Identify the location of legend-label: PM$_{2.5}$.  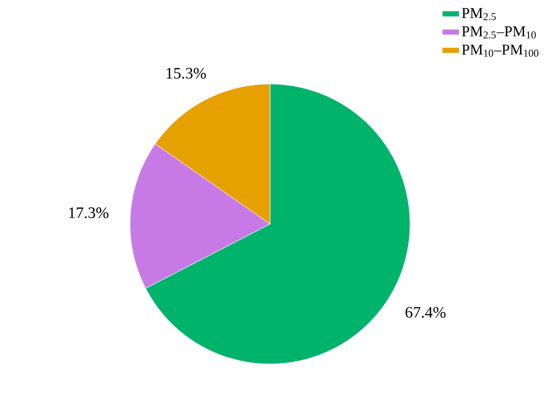
(479, 14).